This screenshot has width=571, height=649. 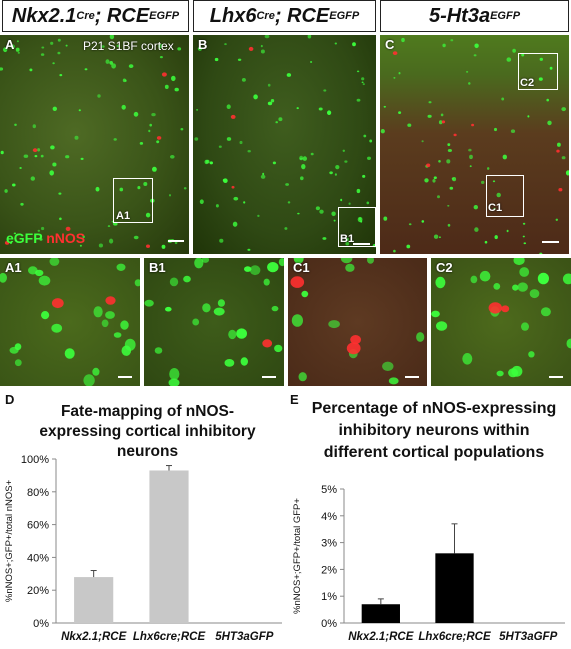 I want to click on panel-label: C2, so click(x=444, y=267).